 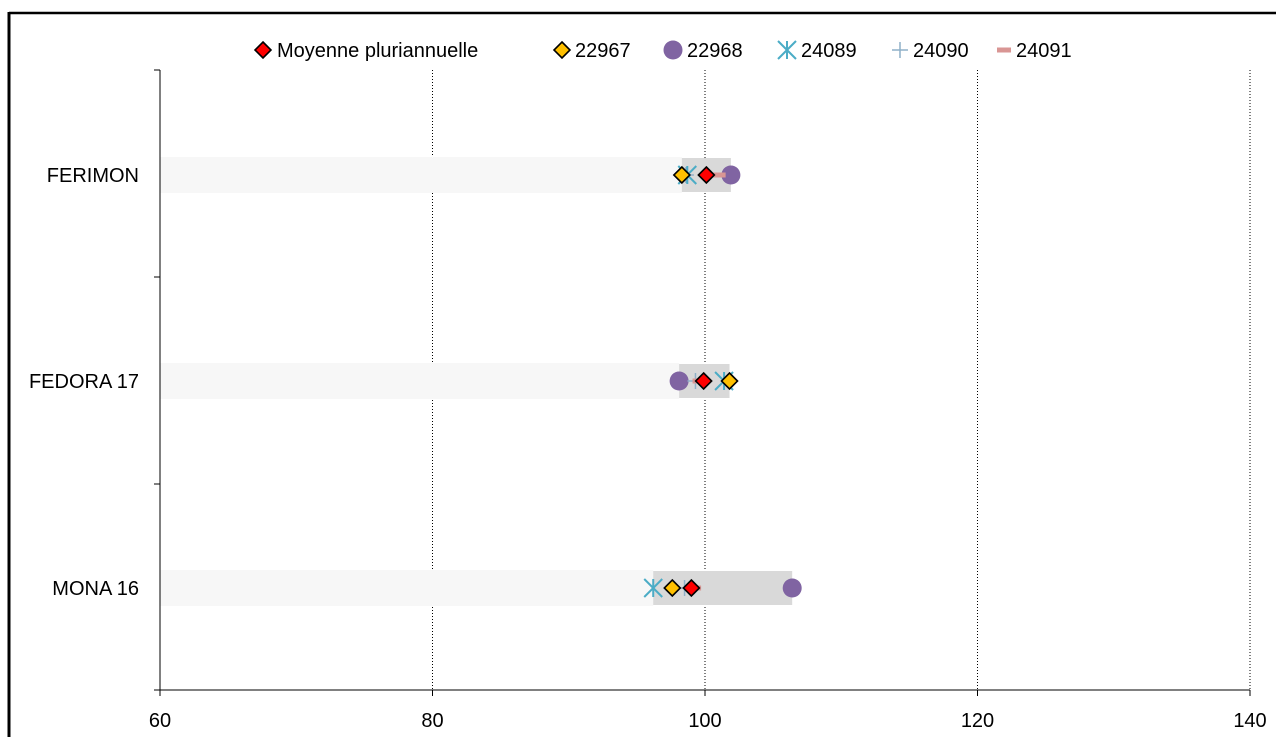 What do you see at coordinates (941, 51) in the screenshot?
I see `legend-label: 24090` at bounding box center [941, 51].